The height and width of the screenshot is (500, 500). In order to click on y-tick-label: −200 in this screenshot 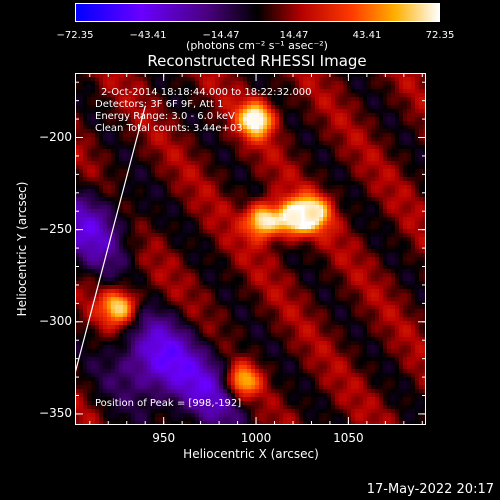, I will do `click(55, 136)`.